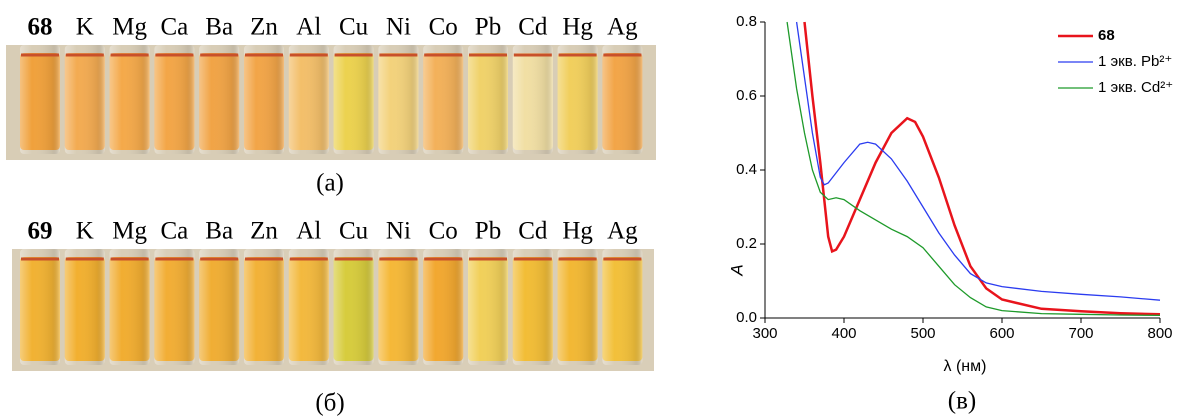  I want to click on x-axis-label: λ (нм), so click(965, 366).